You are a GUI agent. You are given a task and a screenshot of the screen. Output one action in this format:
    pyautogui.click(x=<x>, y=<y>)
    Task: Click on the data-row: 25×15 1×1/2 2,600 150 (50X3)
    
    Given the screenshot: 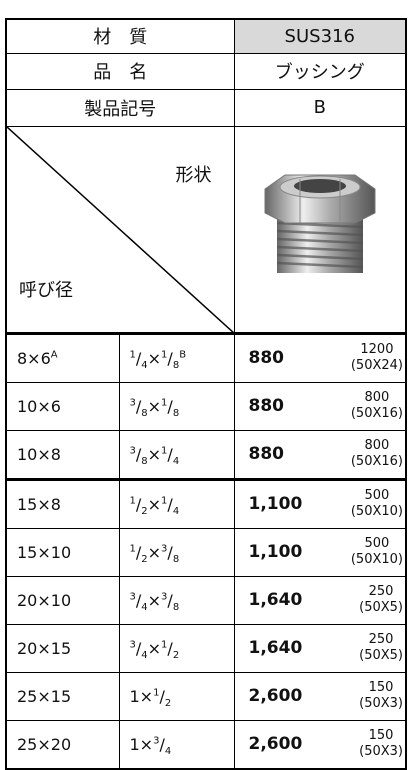 What is the action you would take?
    pyautogui.click(x=206, y=696)
    